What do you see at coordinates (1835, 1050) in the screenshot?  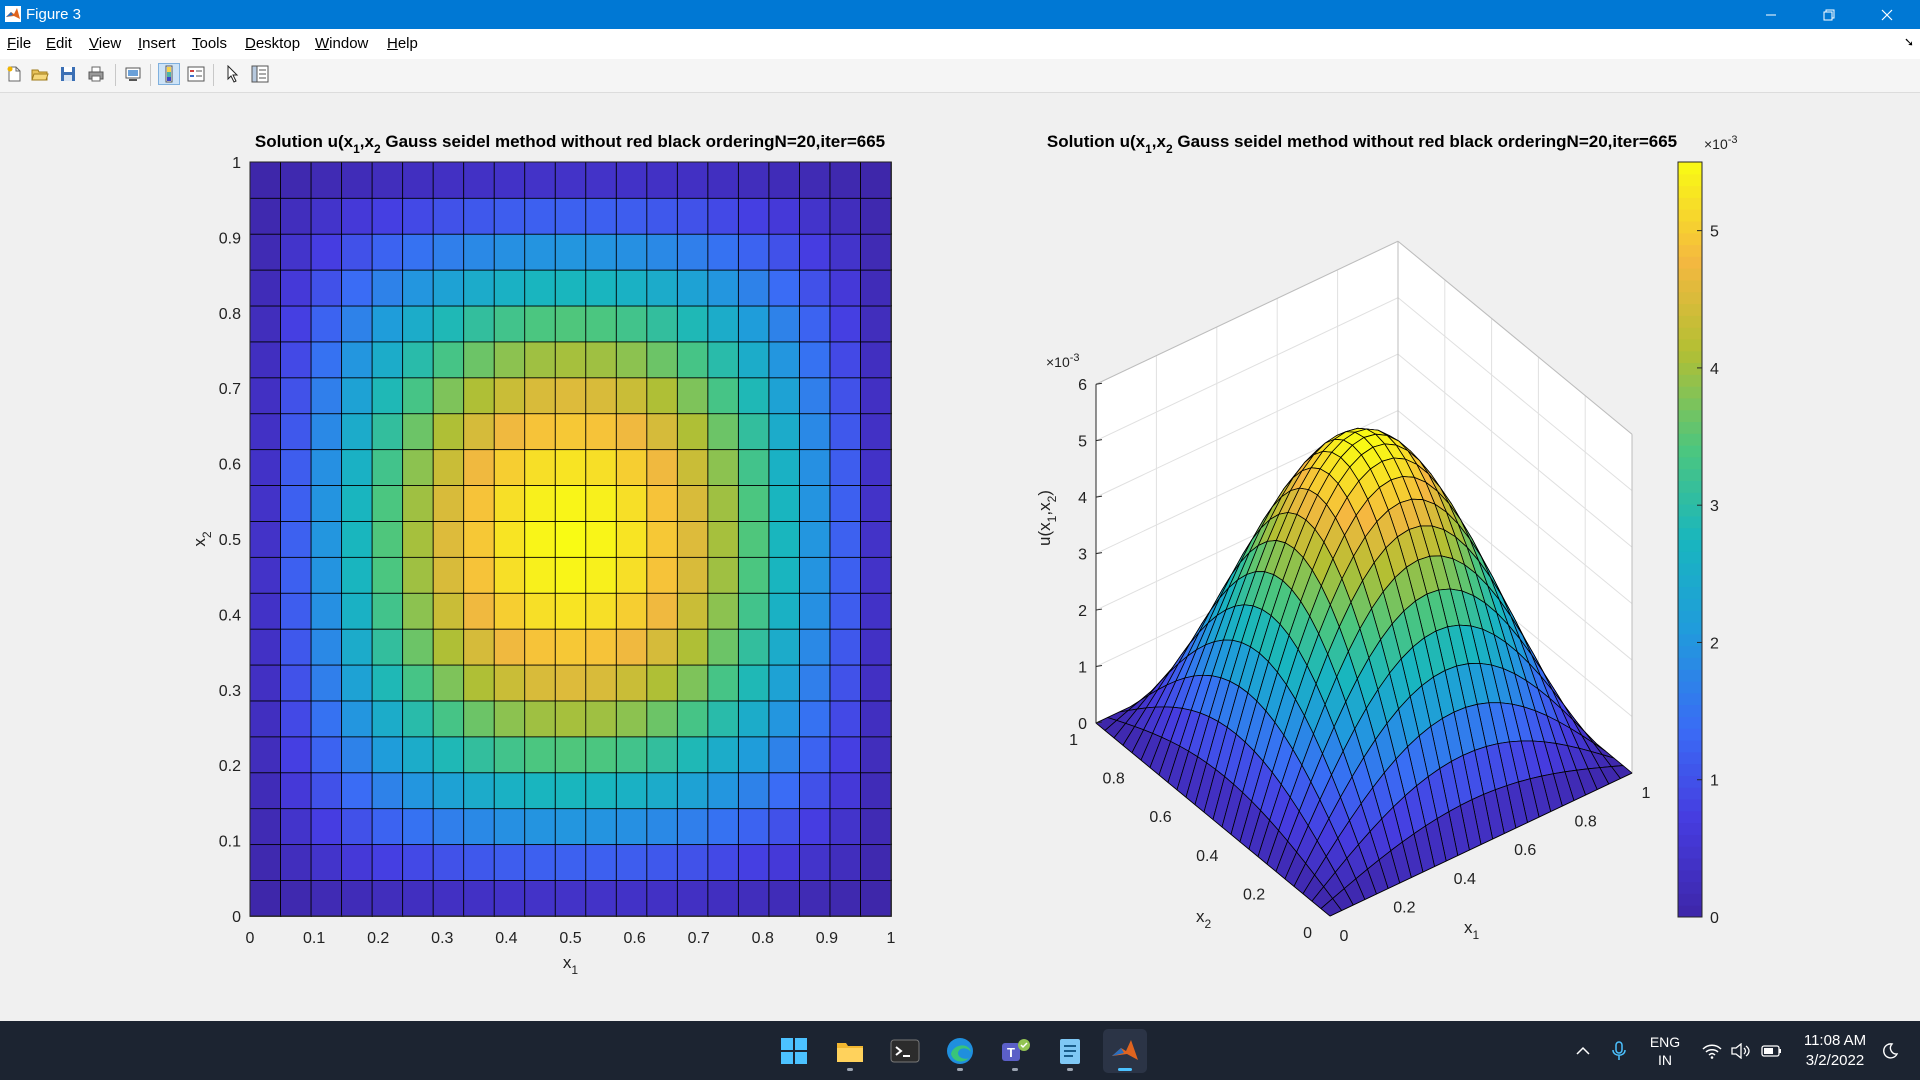 I see `clock: 11:08 AM 3/2/2022` at bounding box center [1835, 1050].